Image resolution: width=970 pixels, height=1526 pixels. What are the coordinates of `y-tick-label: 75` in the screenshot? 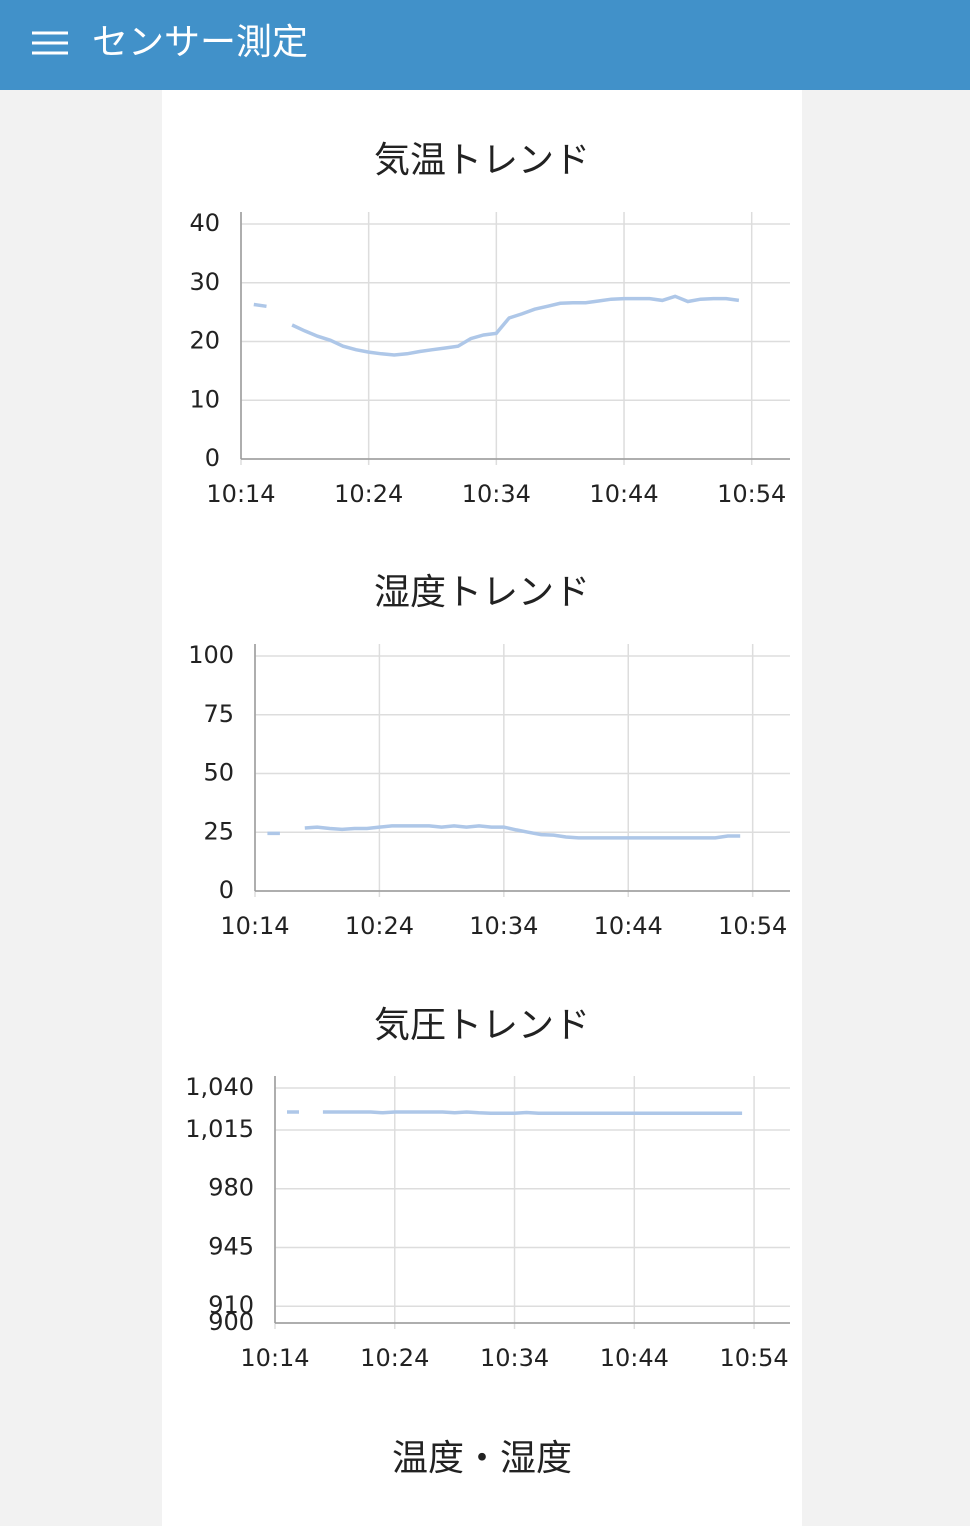 It's located at (218, 714).